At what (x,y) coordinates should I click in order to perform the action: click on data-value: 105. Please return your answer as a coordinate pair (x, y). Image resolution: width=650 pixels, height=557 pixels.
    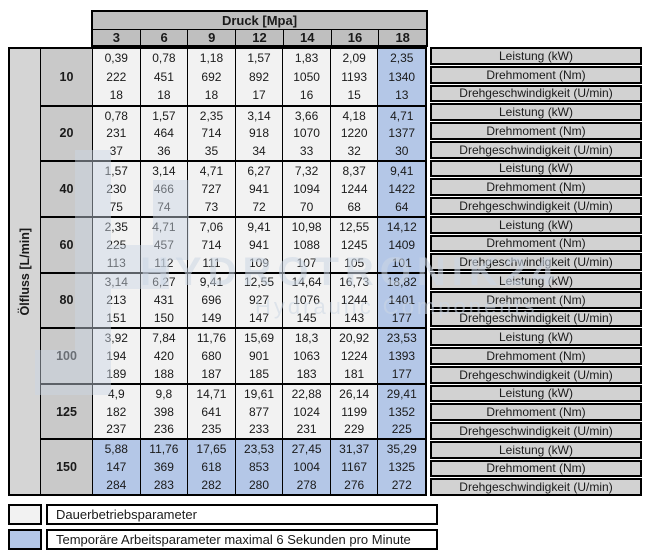
    Looking at the image, I should click on (354, 262).